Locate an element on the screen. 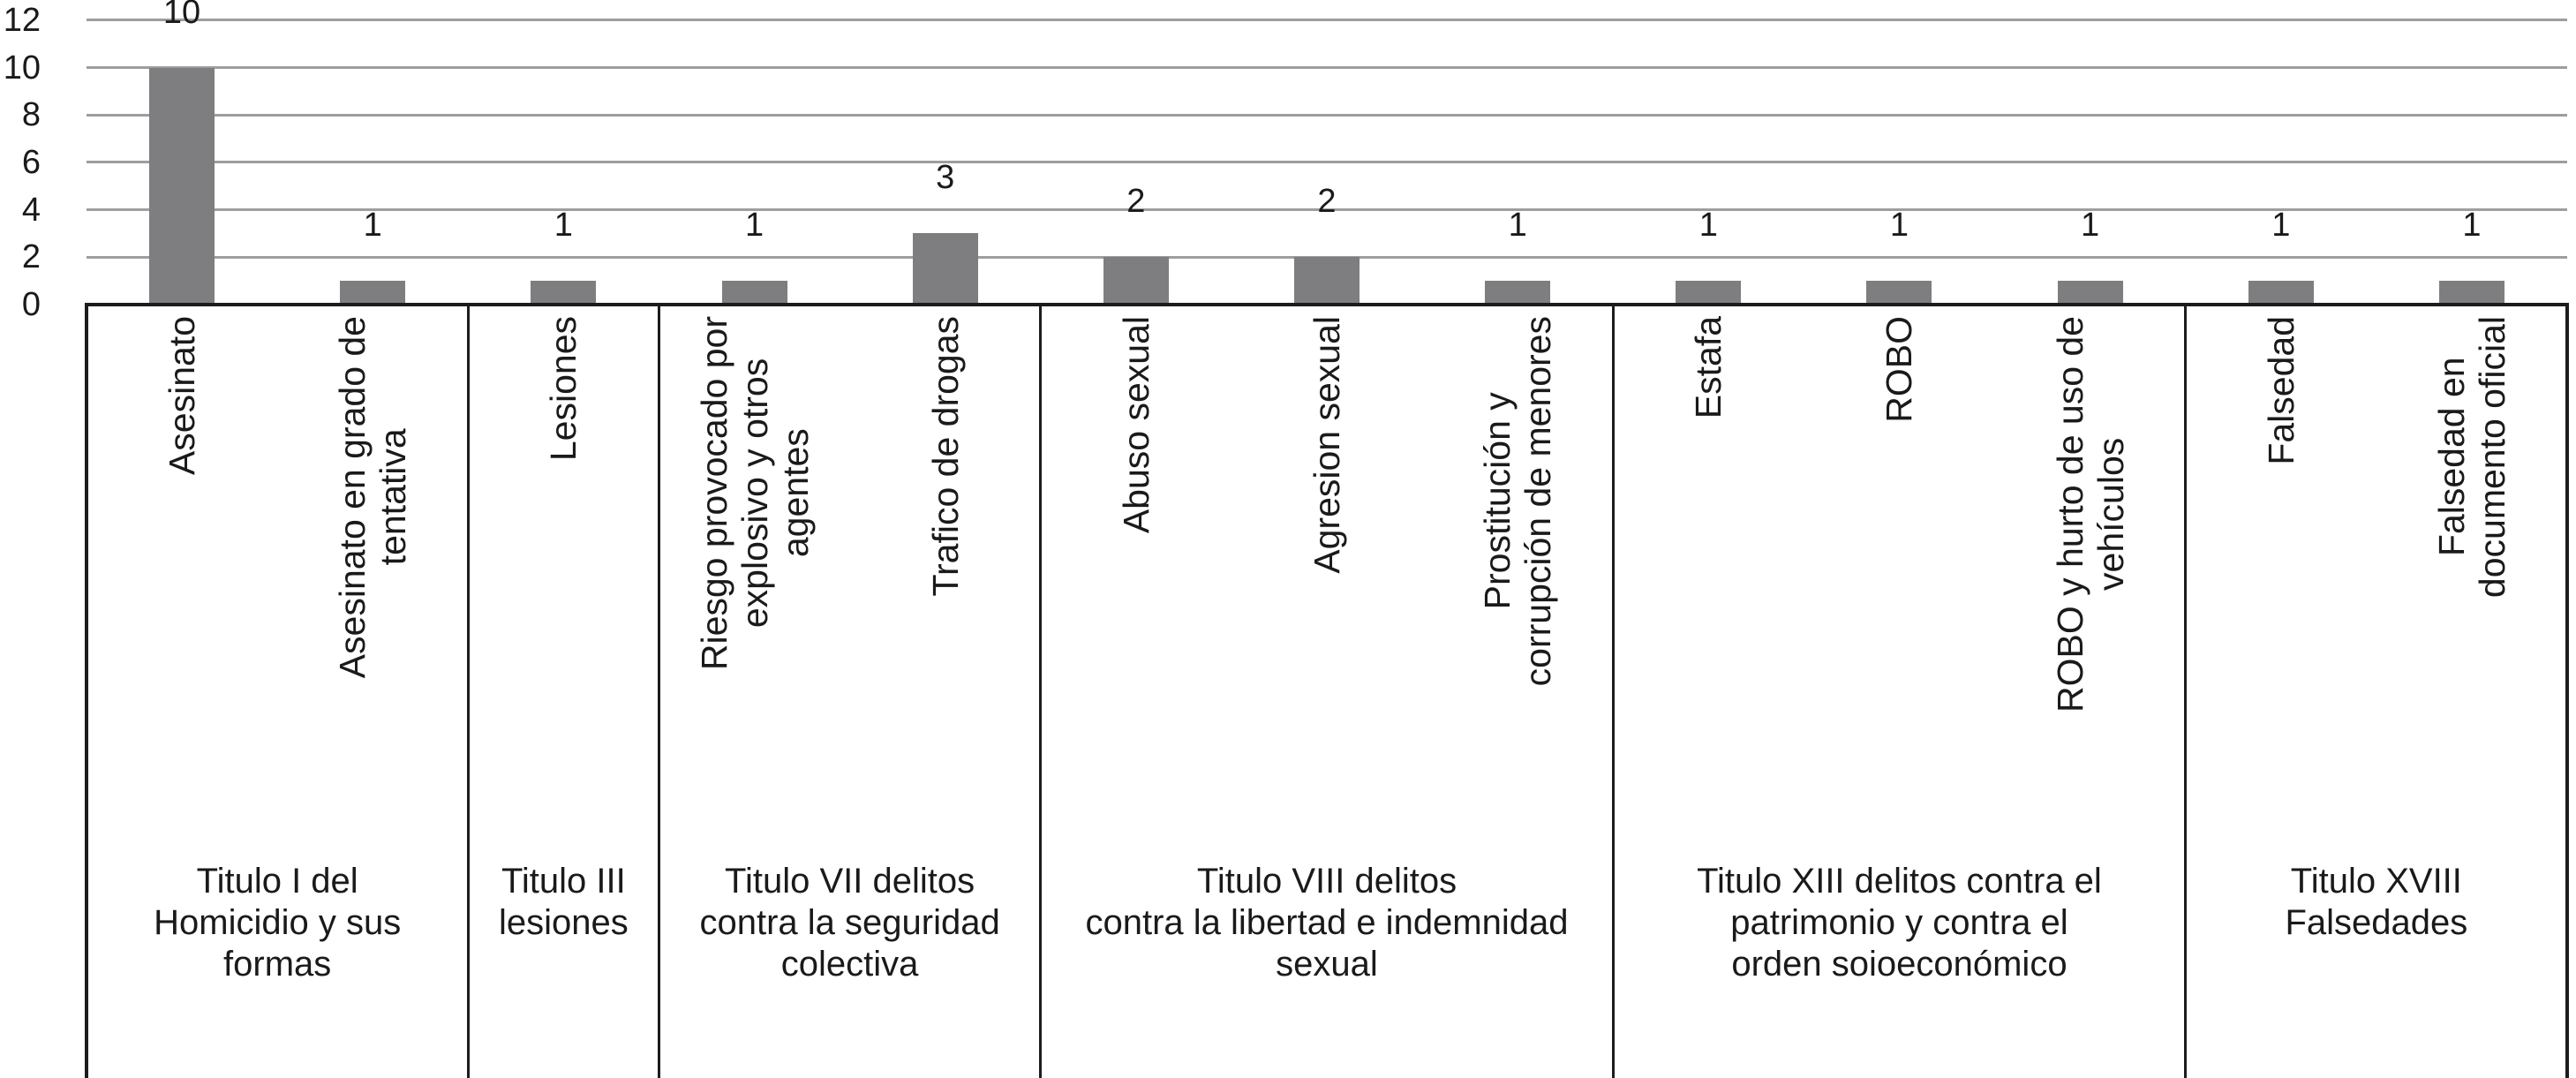 The image size is (2576, 1078). category-label: ROBO is located at coordinates (1900, 369).